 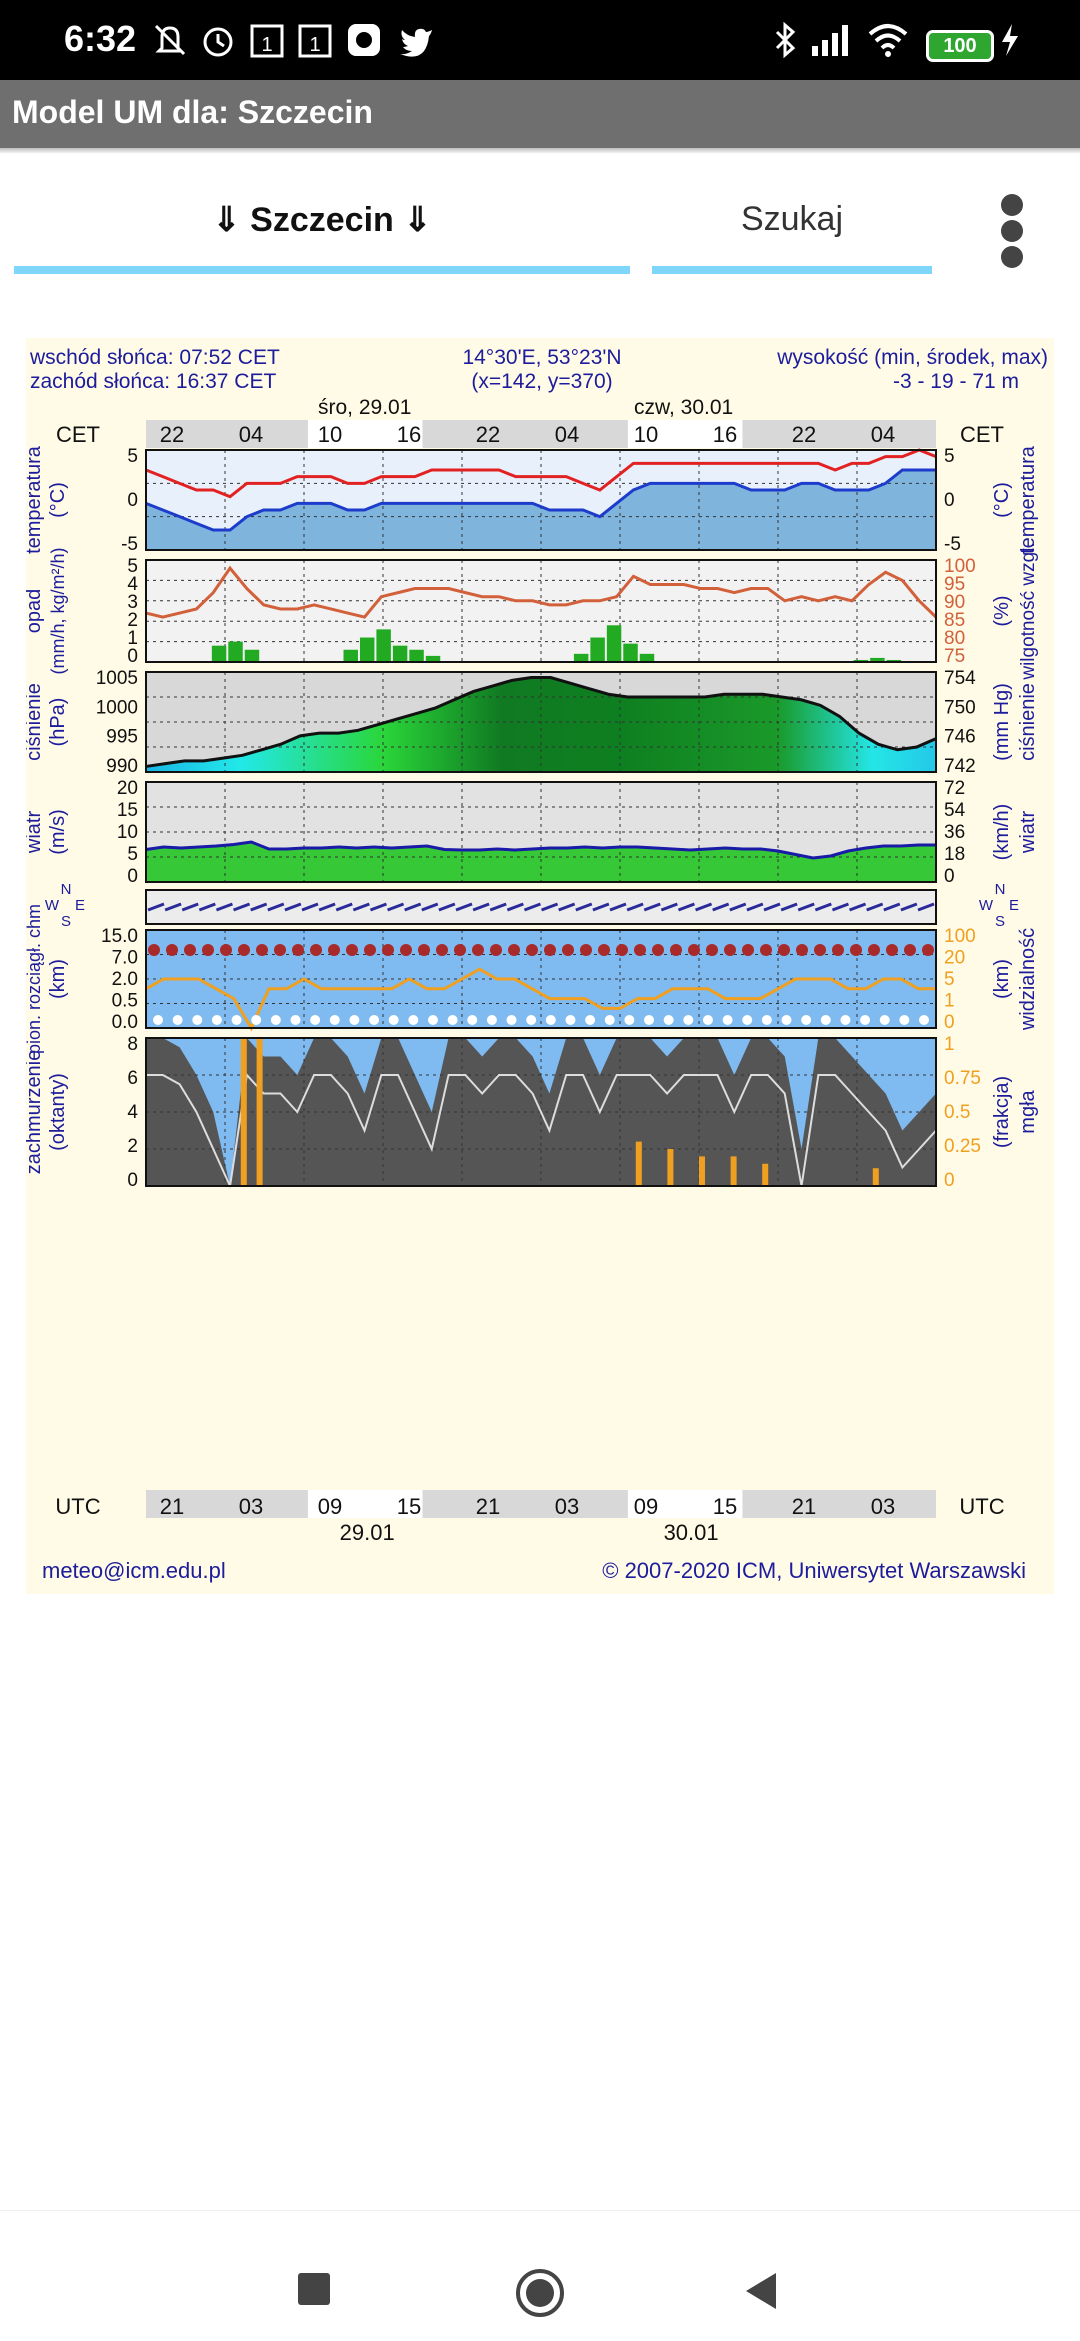 What do you see at coordinates (540, 2293) in the screenshot?
I see `home-button` at bounding box center [540, 2293].